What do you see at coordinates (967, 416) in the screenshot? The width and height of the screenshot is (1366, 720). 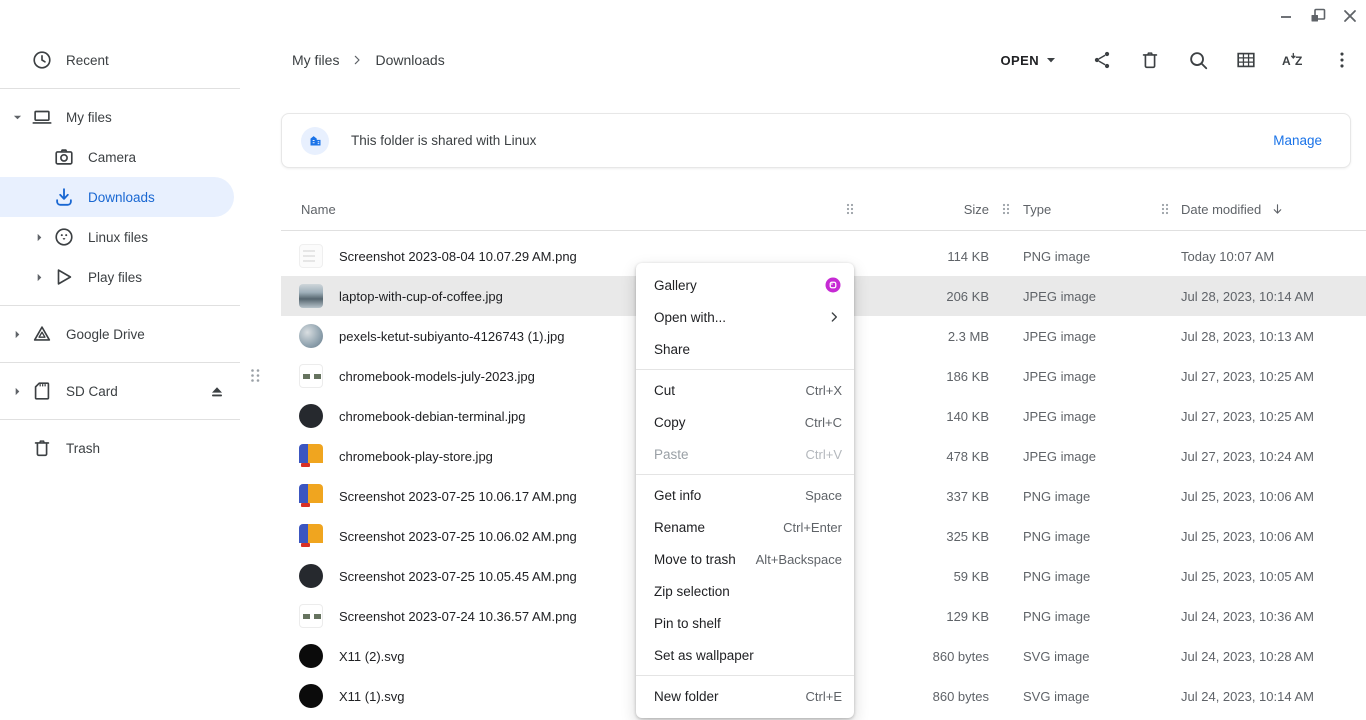 I see `file-size: 140 KB` at bounding box center [967, 416].